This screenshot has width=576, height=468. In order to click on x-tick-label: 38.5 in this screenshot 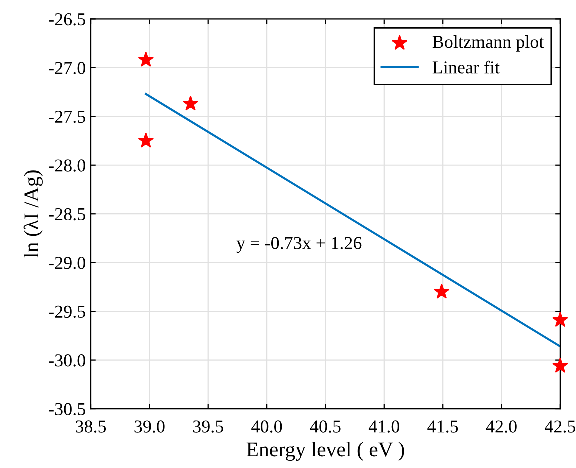, I will do `click(91, 426)`.